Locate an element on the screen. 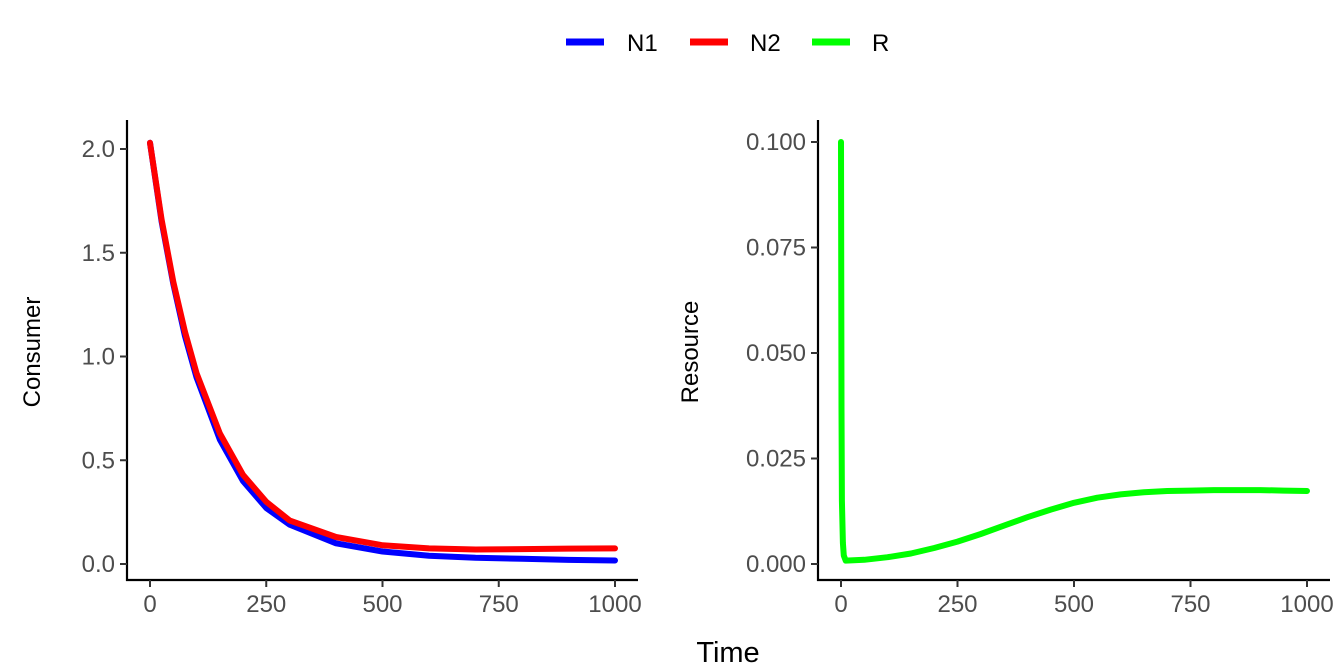 The height and width of the screenshot is (672, 1344). y-tick-label: 0.050 is located at coordinates (776, 353).